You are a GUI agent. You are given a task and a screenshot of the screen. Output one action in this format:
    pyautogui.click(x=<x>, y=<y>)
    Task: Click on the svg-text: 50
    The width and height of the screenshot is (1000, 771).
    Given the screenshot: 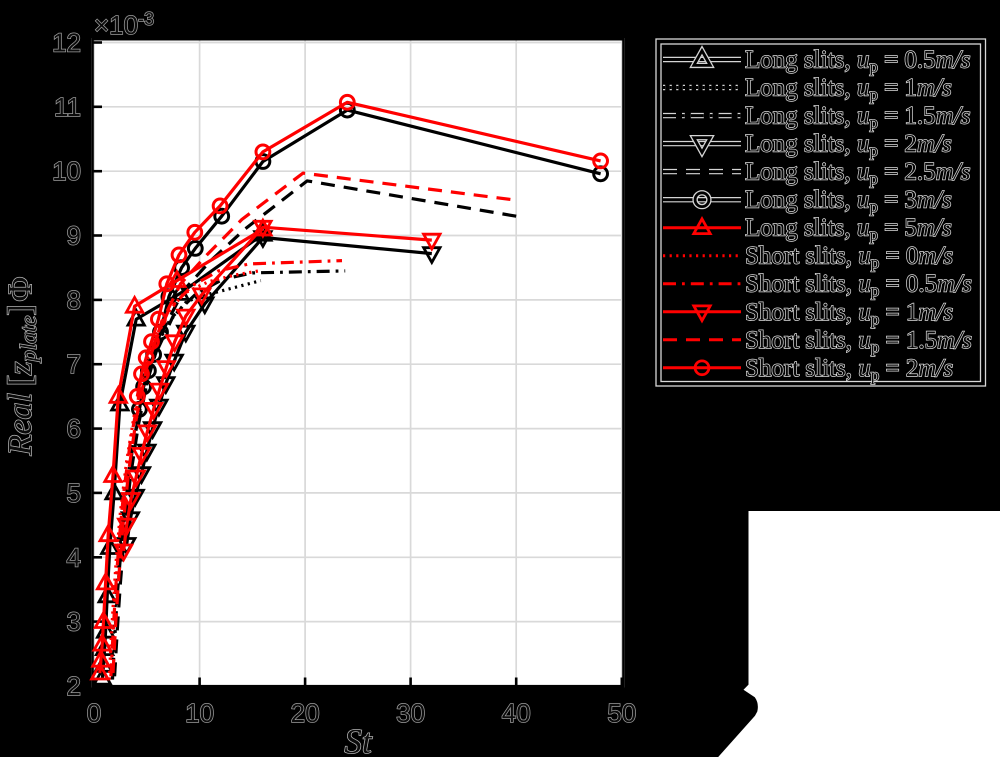 What is the action you would take?
    pyautogui.click(x=621, y=713)
    